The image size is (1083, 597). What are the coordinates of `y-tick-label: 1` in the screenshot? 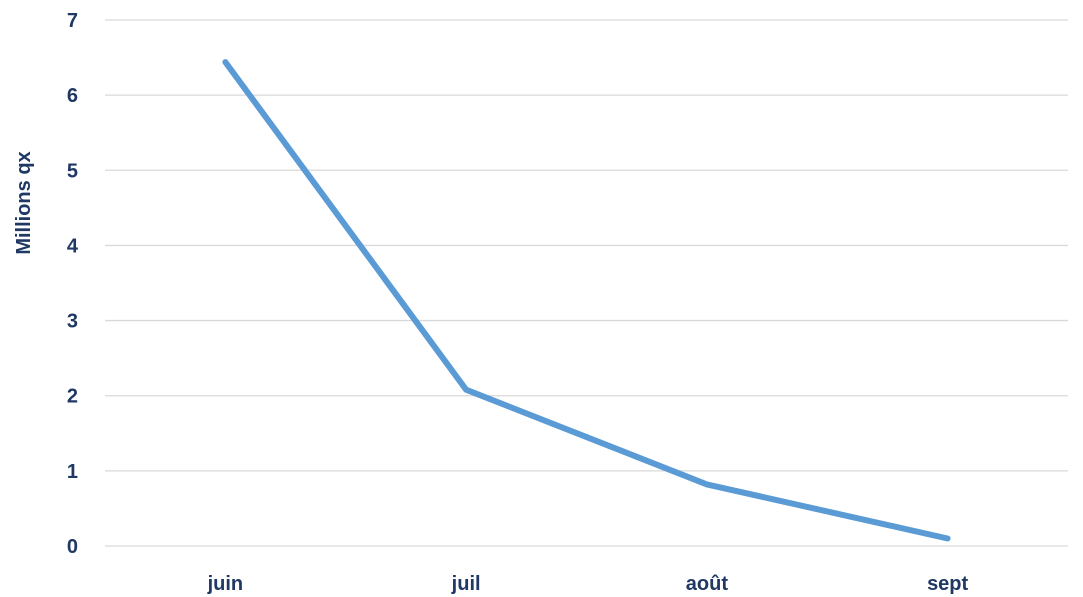 It's located at (72, 472).